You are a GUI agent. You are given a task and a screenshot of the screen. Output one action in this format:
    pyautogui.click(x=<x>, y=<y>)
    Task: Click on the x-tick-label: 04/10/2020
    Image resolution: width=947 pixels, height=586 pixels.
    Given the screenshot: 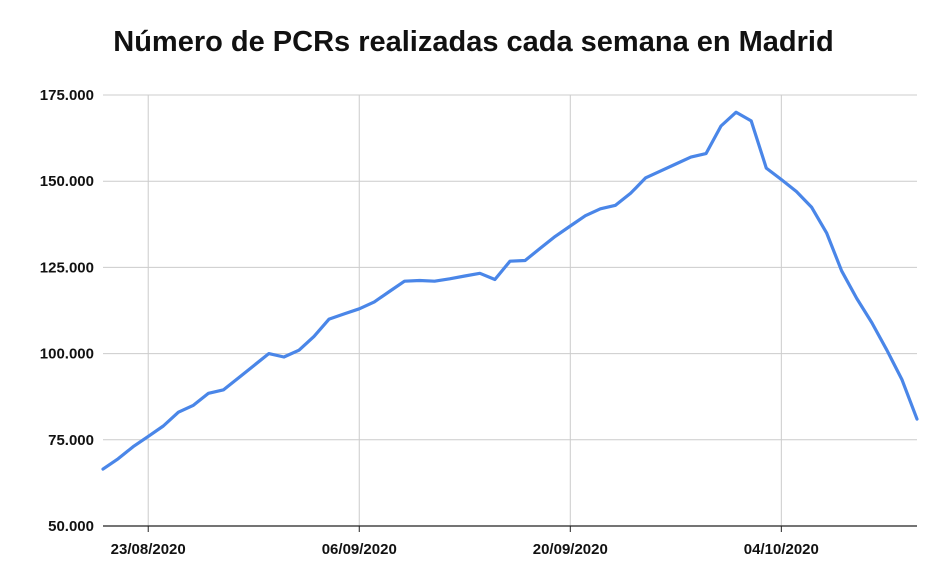 What is the action you would take?
    pyautogui.click(x=781, y=549)
    